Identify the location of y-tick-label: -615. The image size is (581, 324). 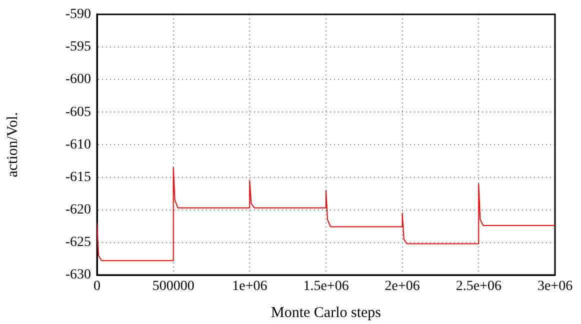
(78, 177).